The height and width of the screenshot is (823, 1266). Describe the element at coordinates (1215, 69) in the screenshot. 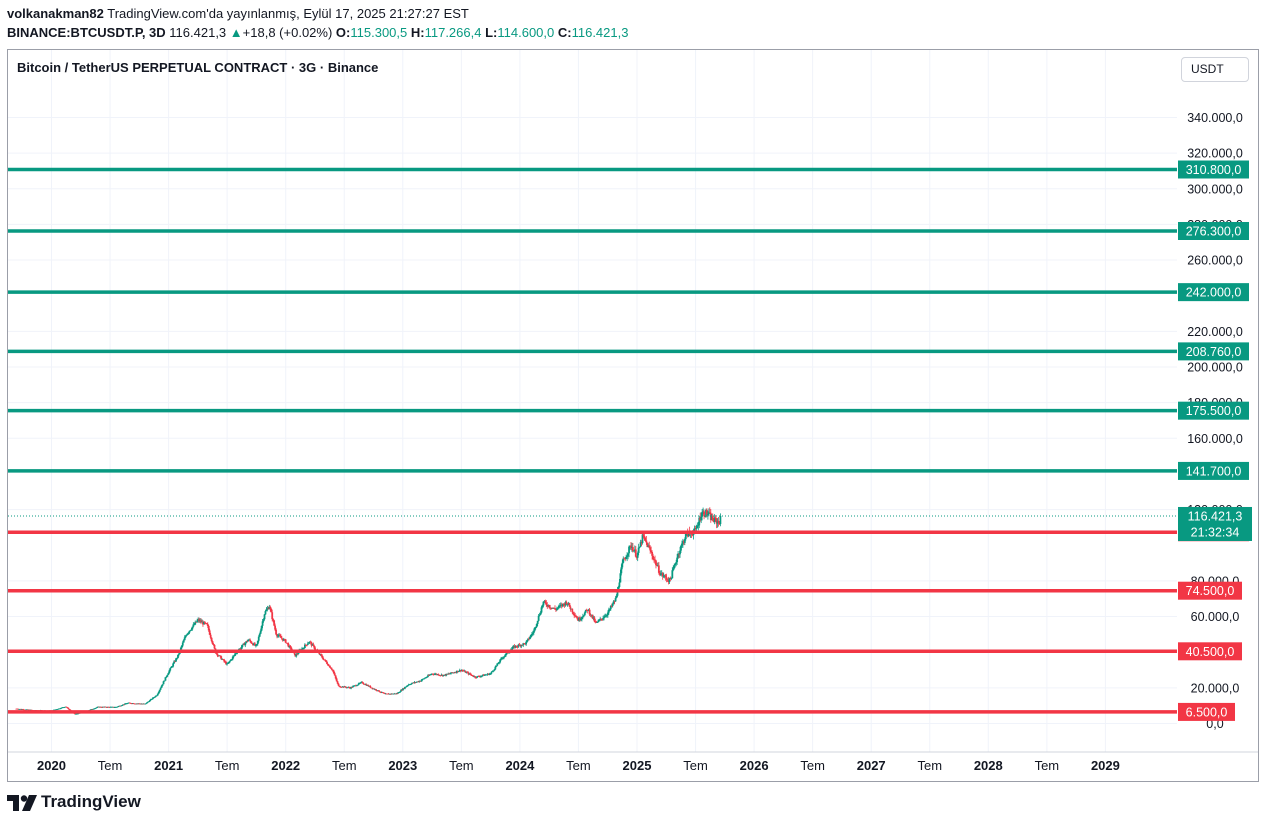

I see `currency-button: USDT` at that location.